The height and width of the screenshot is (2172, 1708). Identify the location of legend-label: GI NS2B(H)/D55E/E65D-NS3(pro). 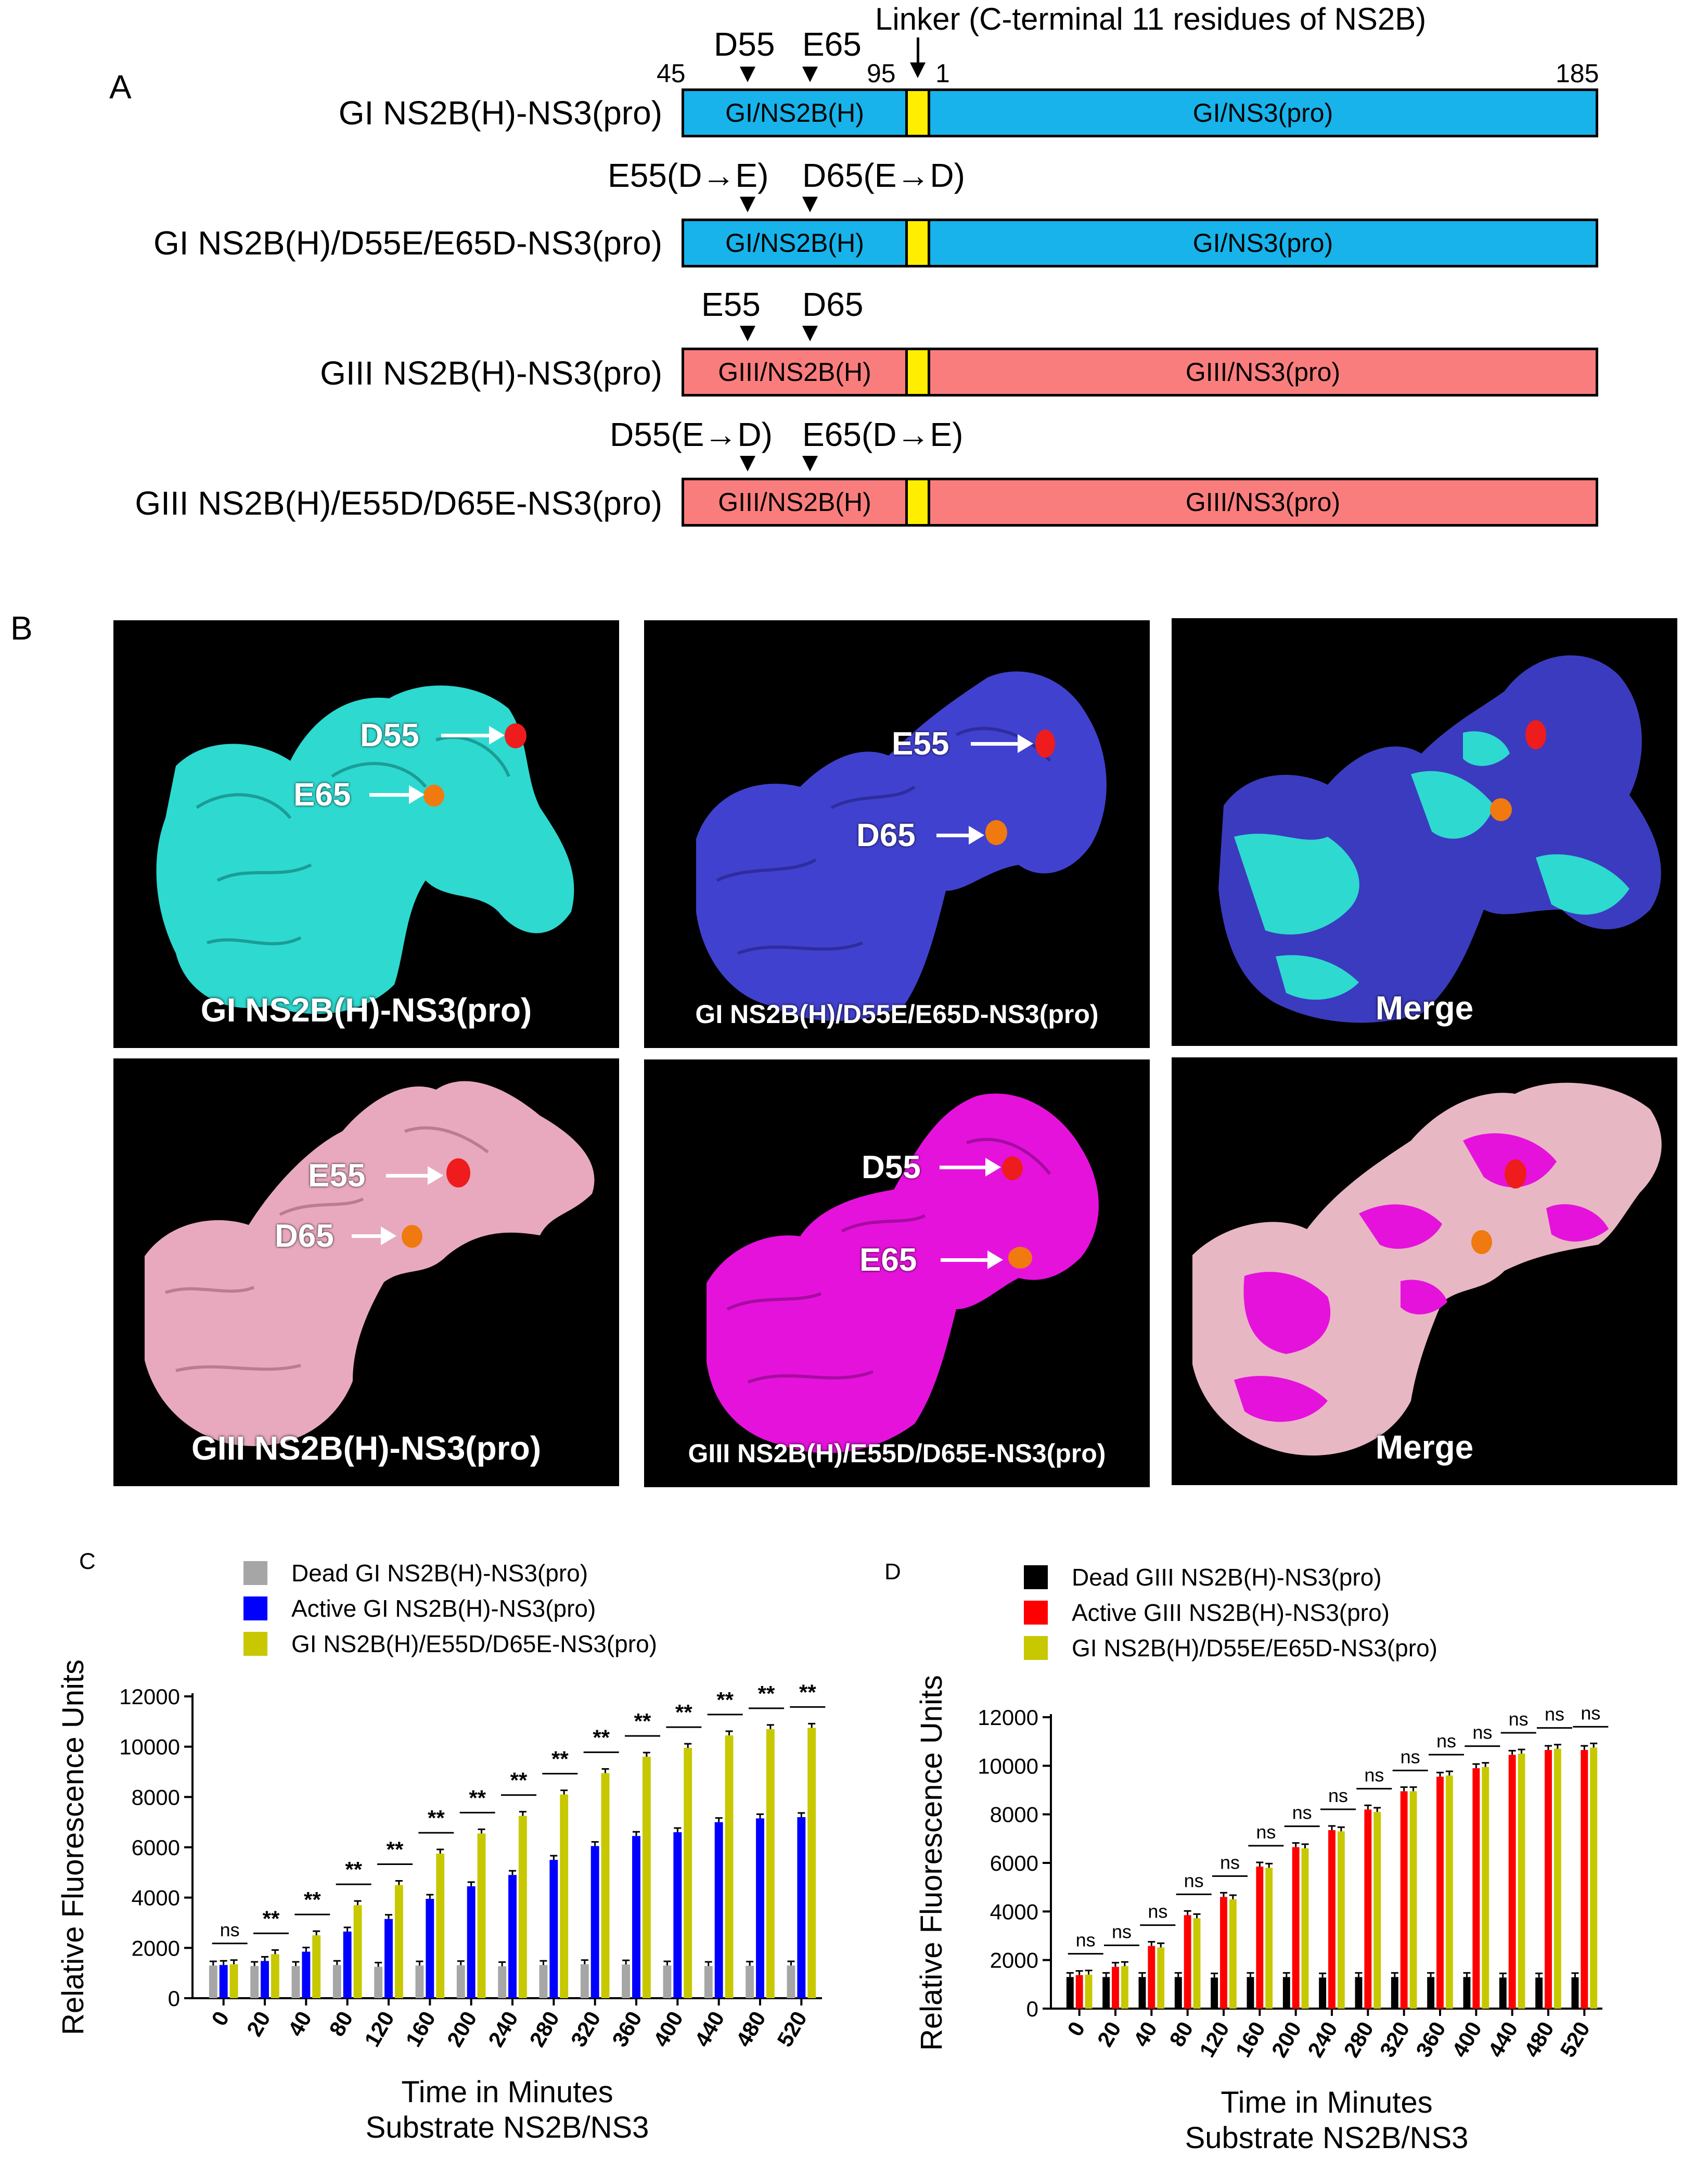
(1254, 1648).